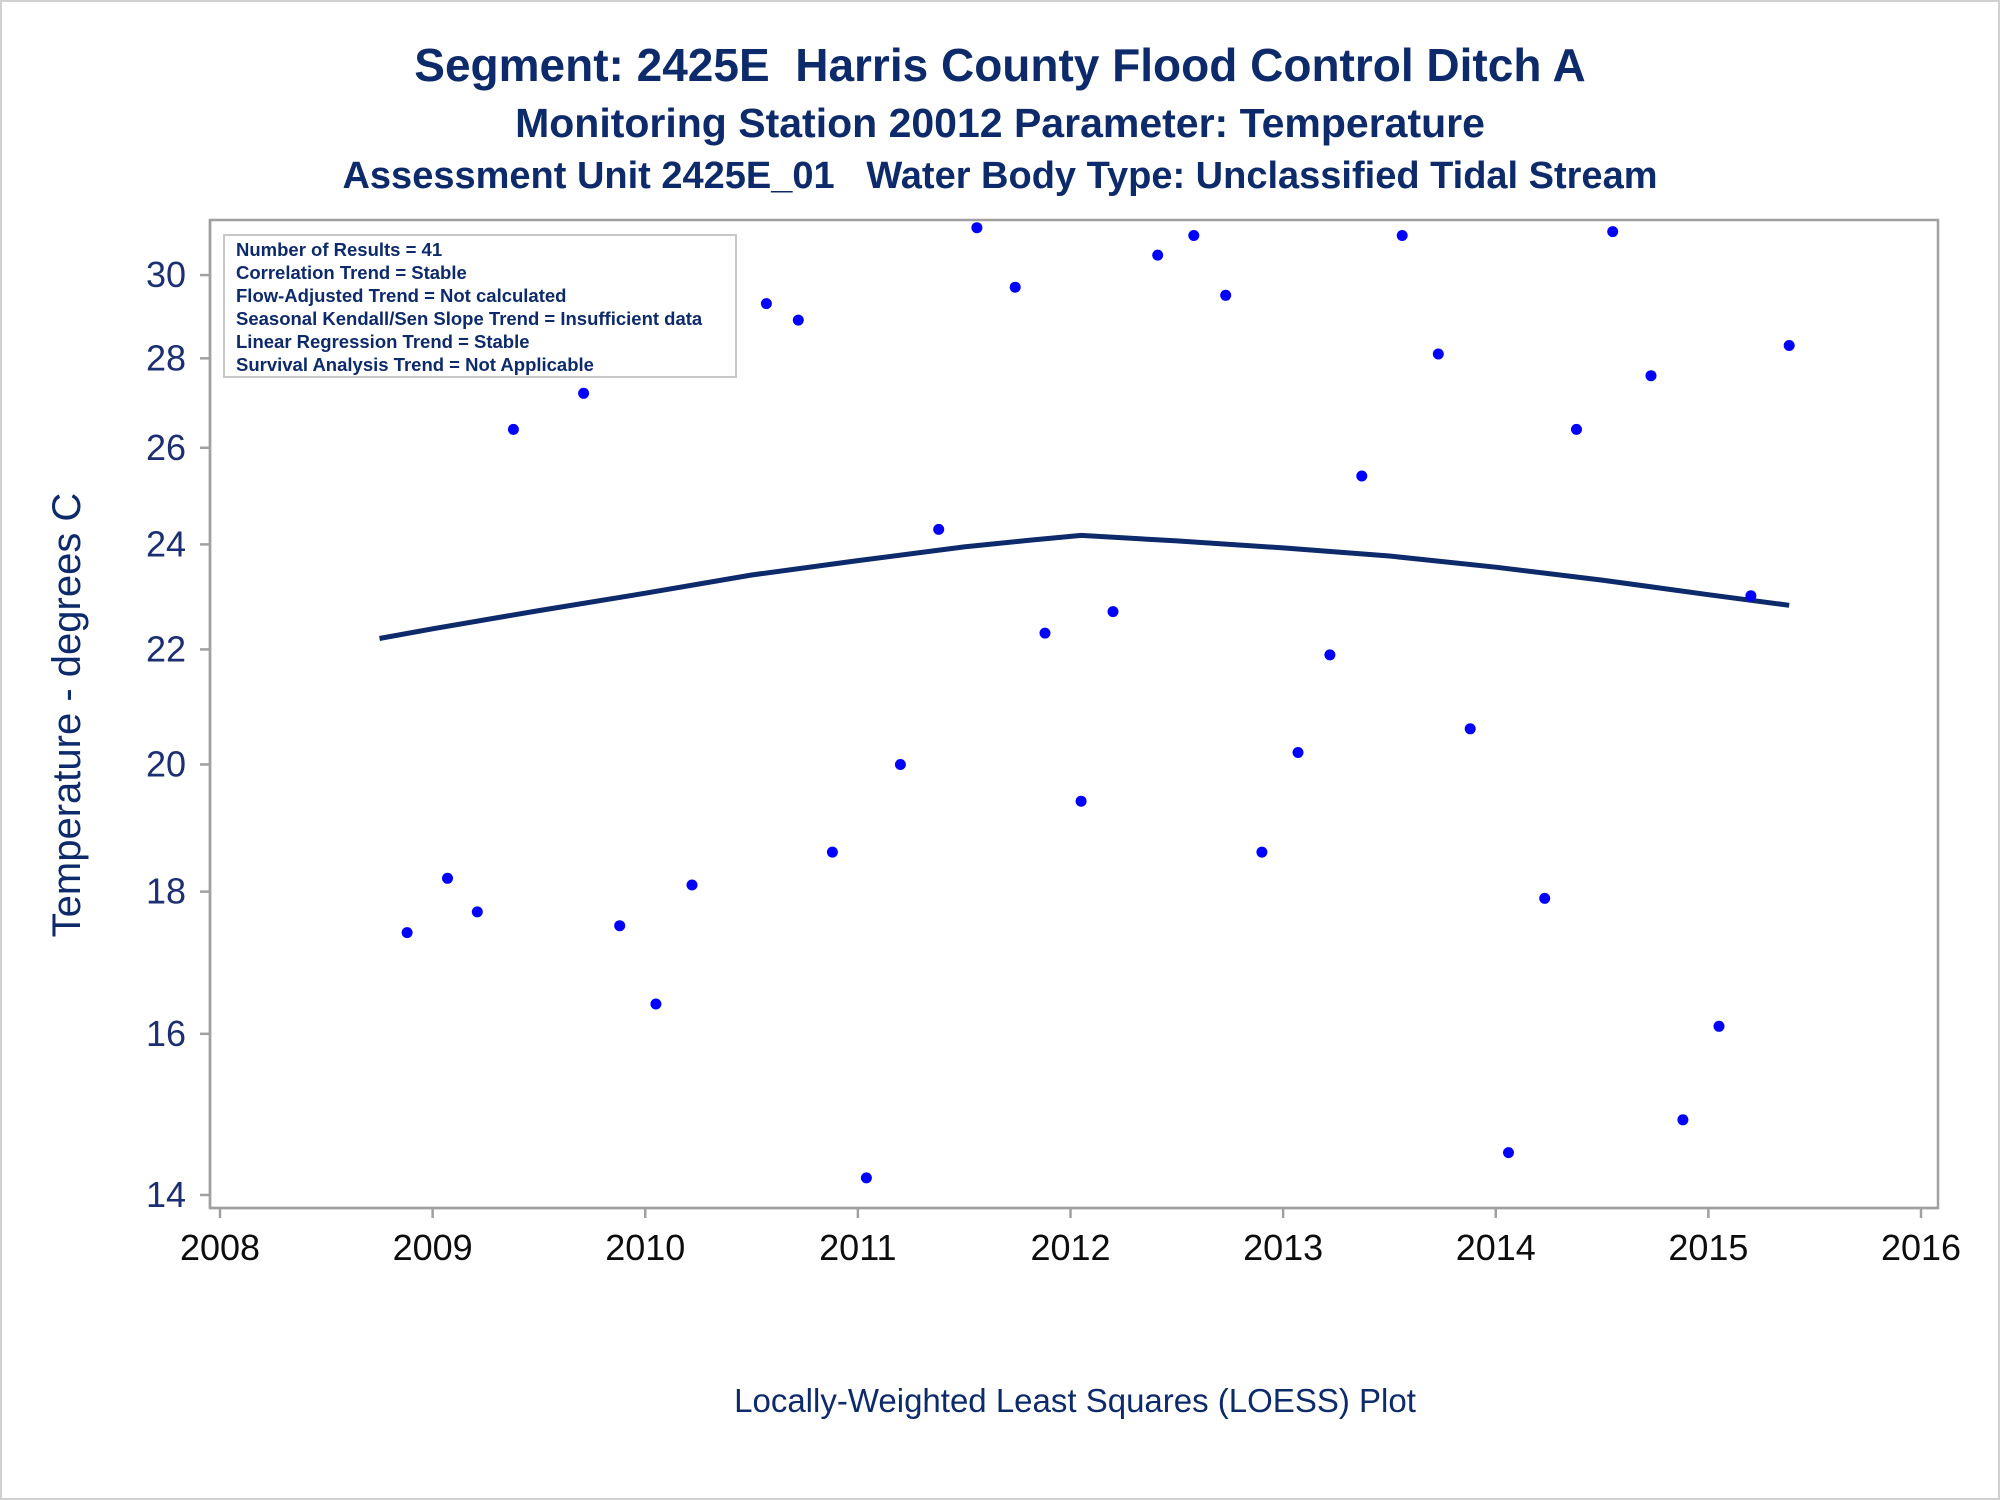 The height and width of the screenshot is (1500, 2000). I want to click on y-tick-label: 24, so click(166, 543).